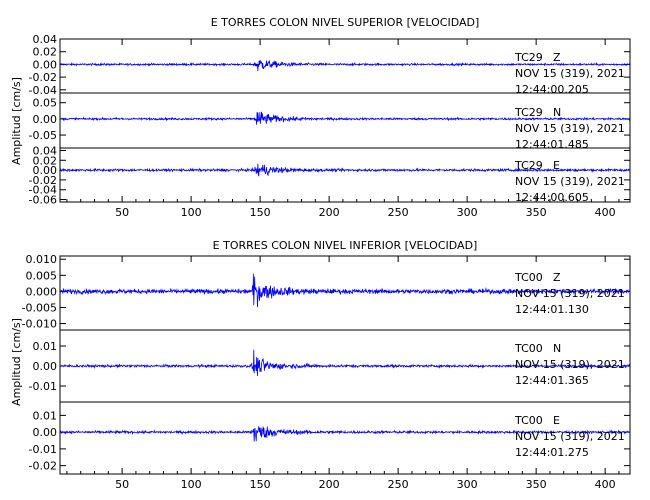  What do you see at coordinates (557, 112) in the screenshot?
I see `chart1-n-component: N` at bounding box center [557, 112].